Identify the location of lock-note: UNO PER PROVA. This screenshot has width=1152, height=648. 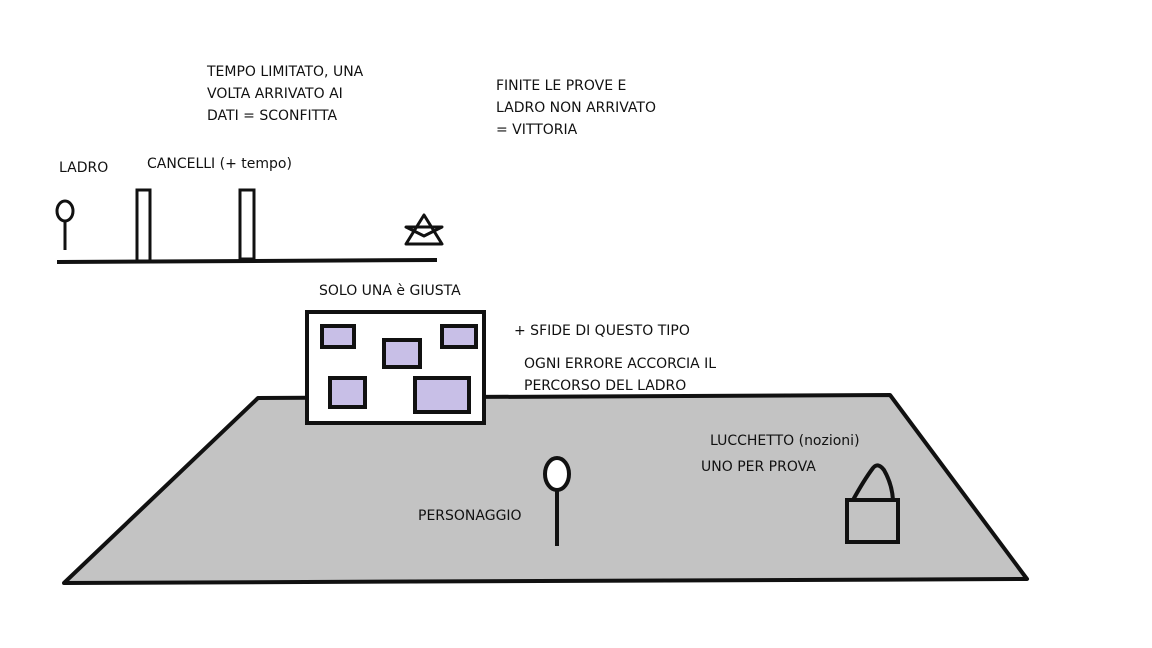
(758, 467).